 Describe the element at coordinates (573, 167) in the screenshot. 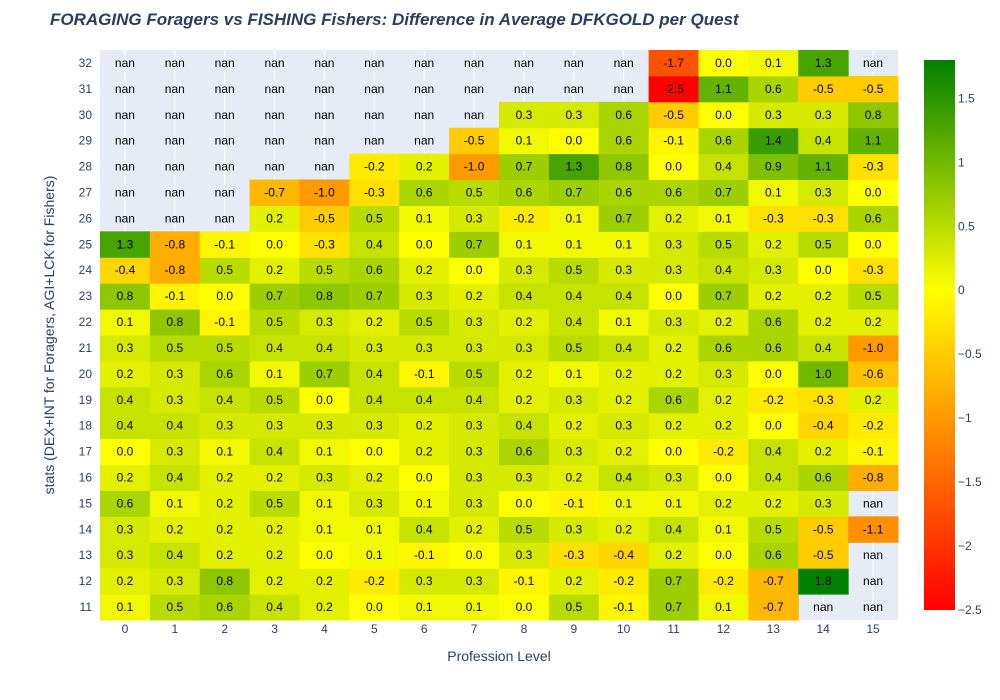

I see `cell-label: 1.3` at that location.